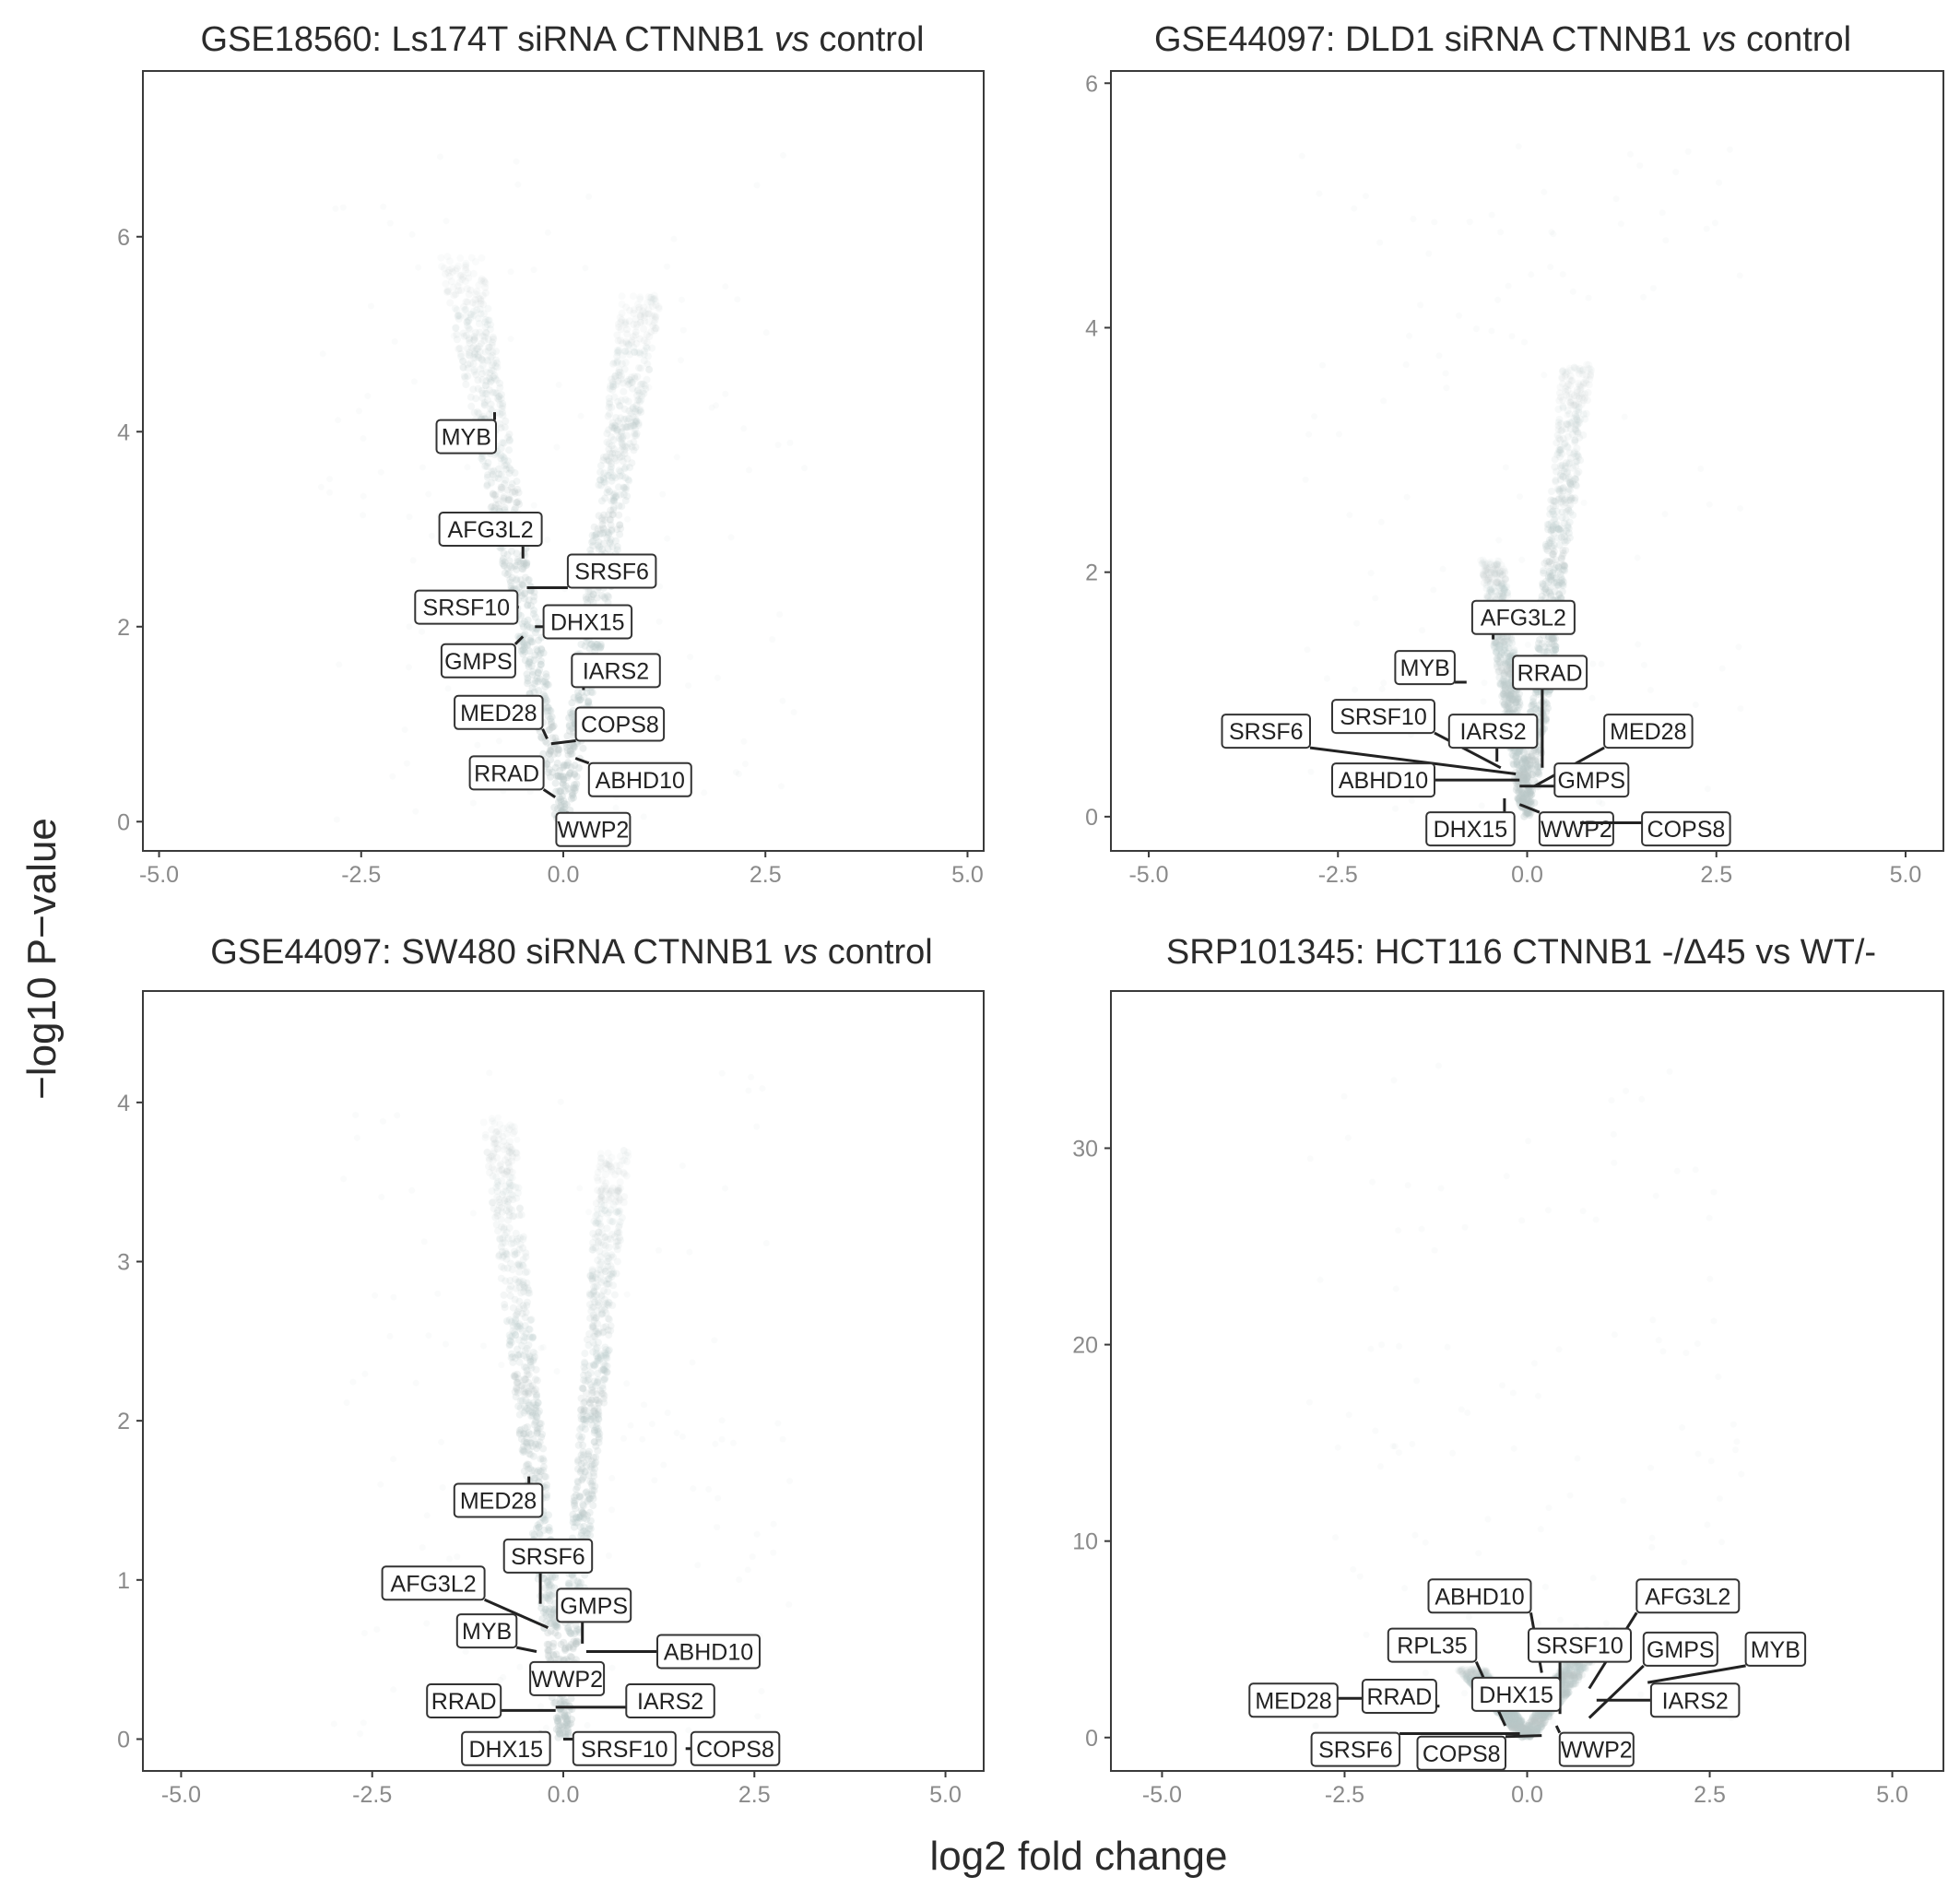 The height and width of the screenshot is (1900, 1960). Describe the element at coordinates (564, 1795) in the screenshot. I see `x-tick-label: 0.0` at that location.